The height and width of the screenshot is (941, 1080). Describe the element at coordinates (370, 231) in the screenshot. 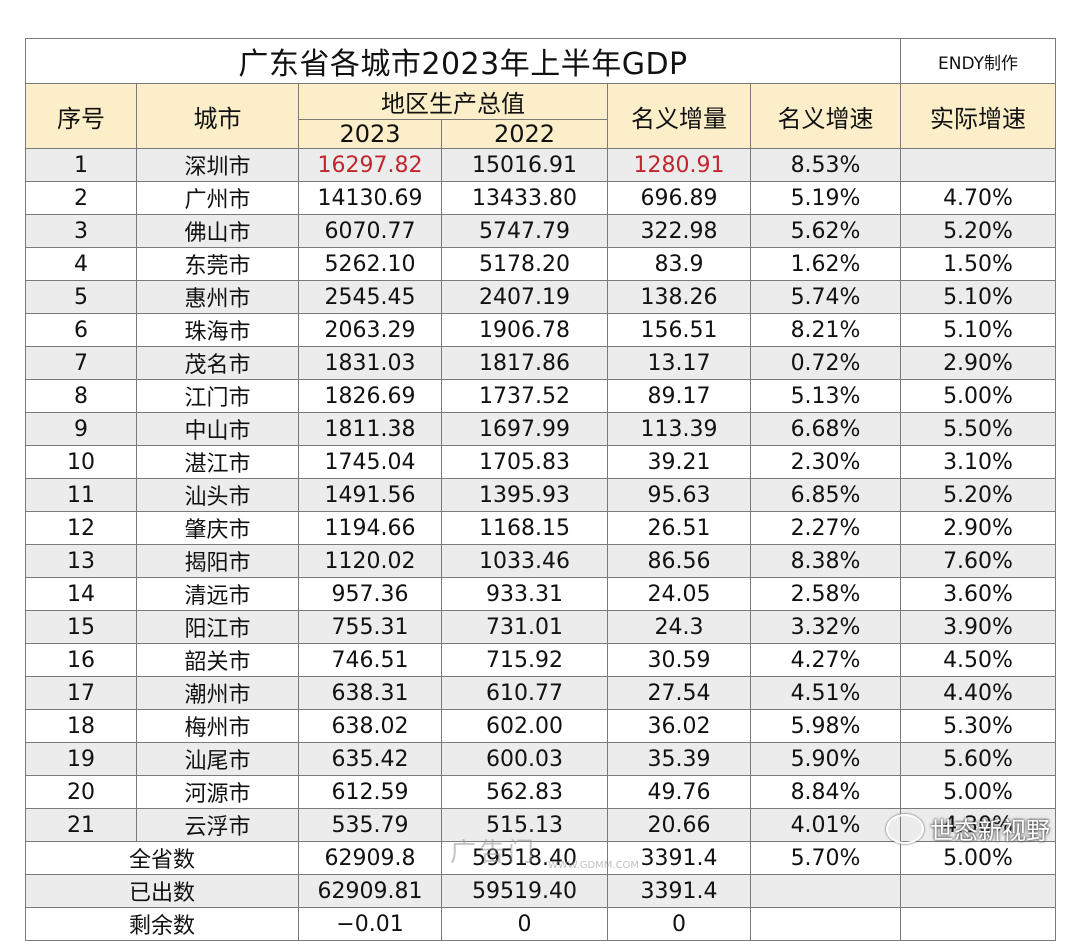

I see `cell-v2023: 6070.77` at that location.